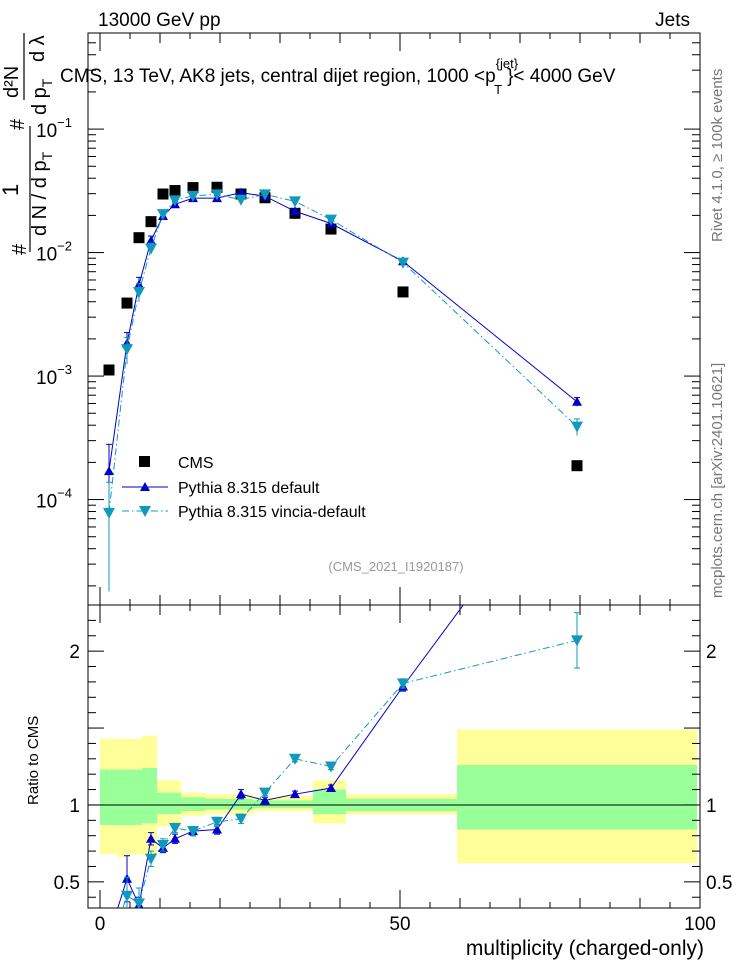 The image size is (746, 972). I want to click on x-tick-label: 0, so click(100, 924).